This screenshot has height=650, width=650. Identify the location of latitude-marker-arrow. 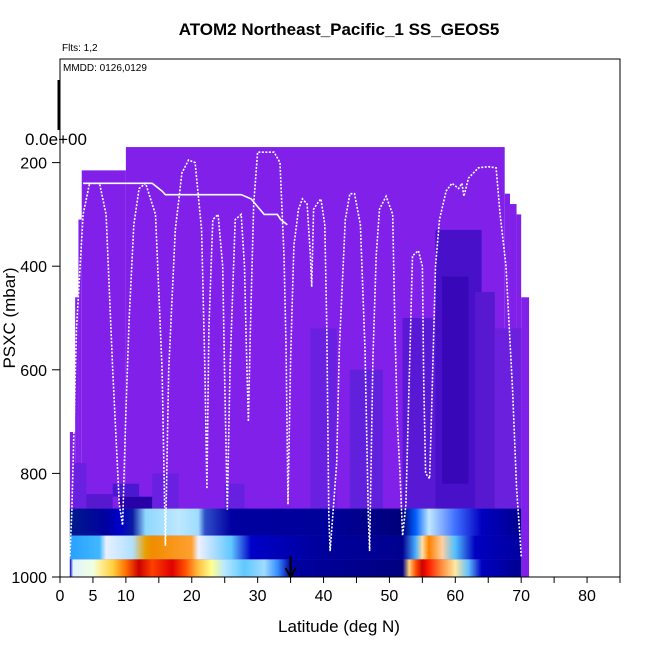
(290, 568).